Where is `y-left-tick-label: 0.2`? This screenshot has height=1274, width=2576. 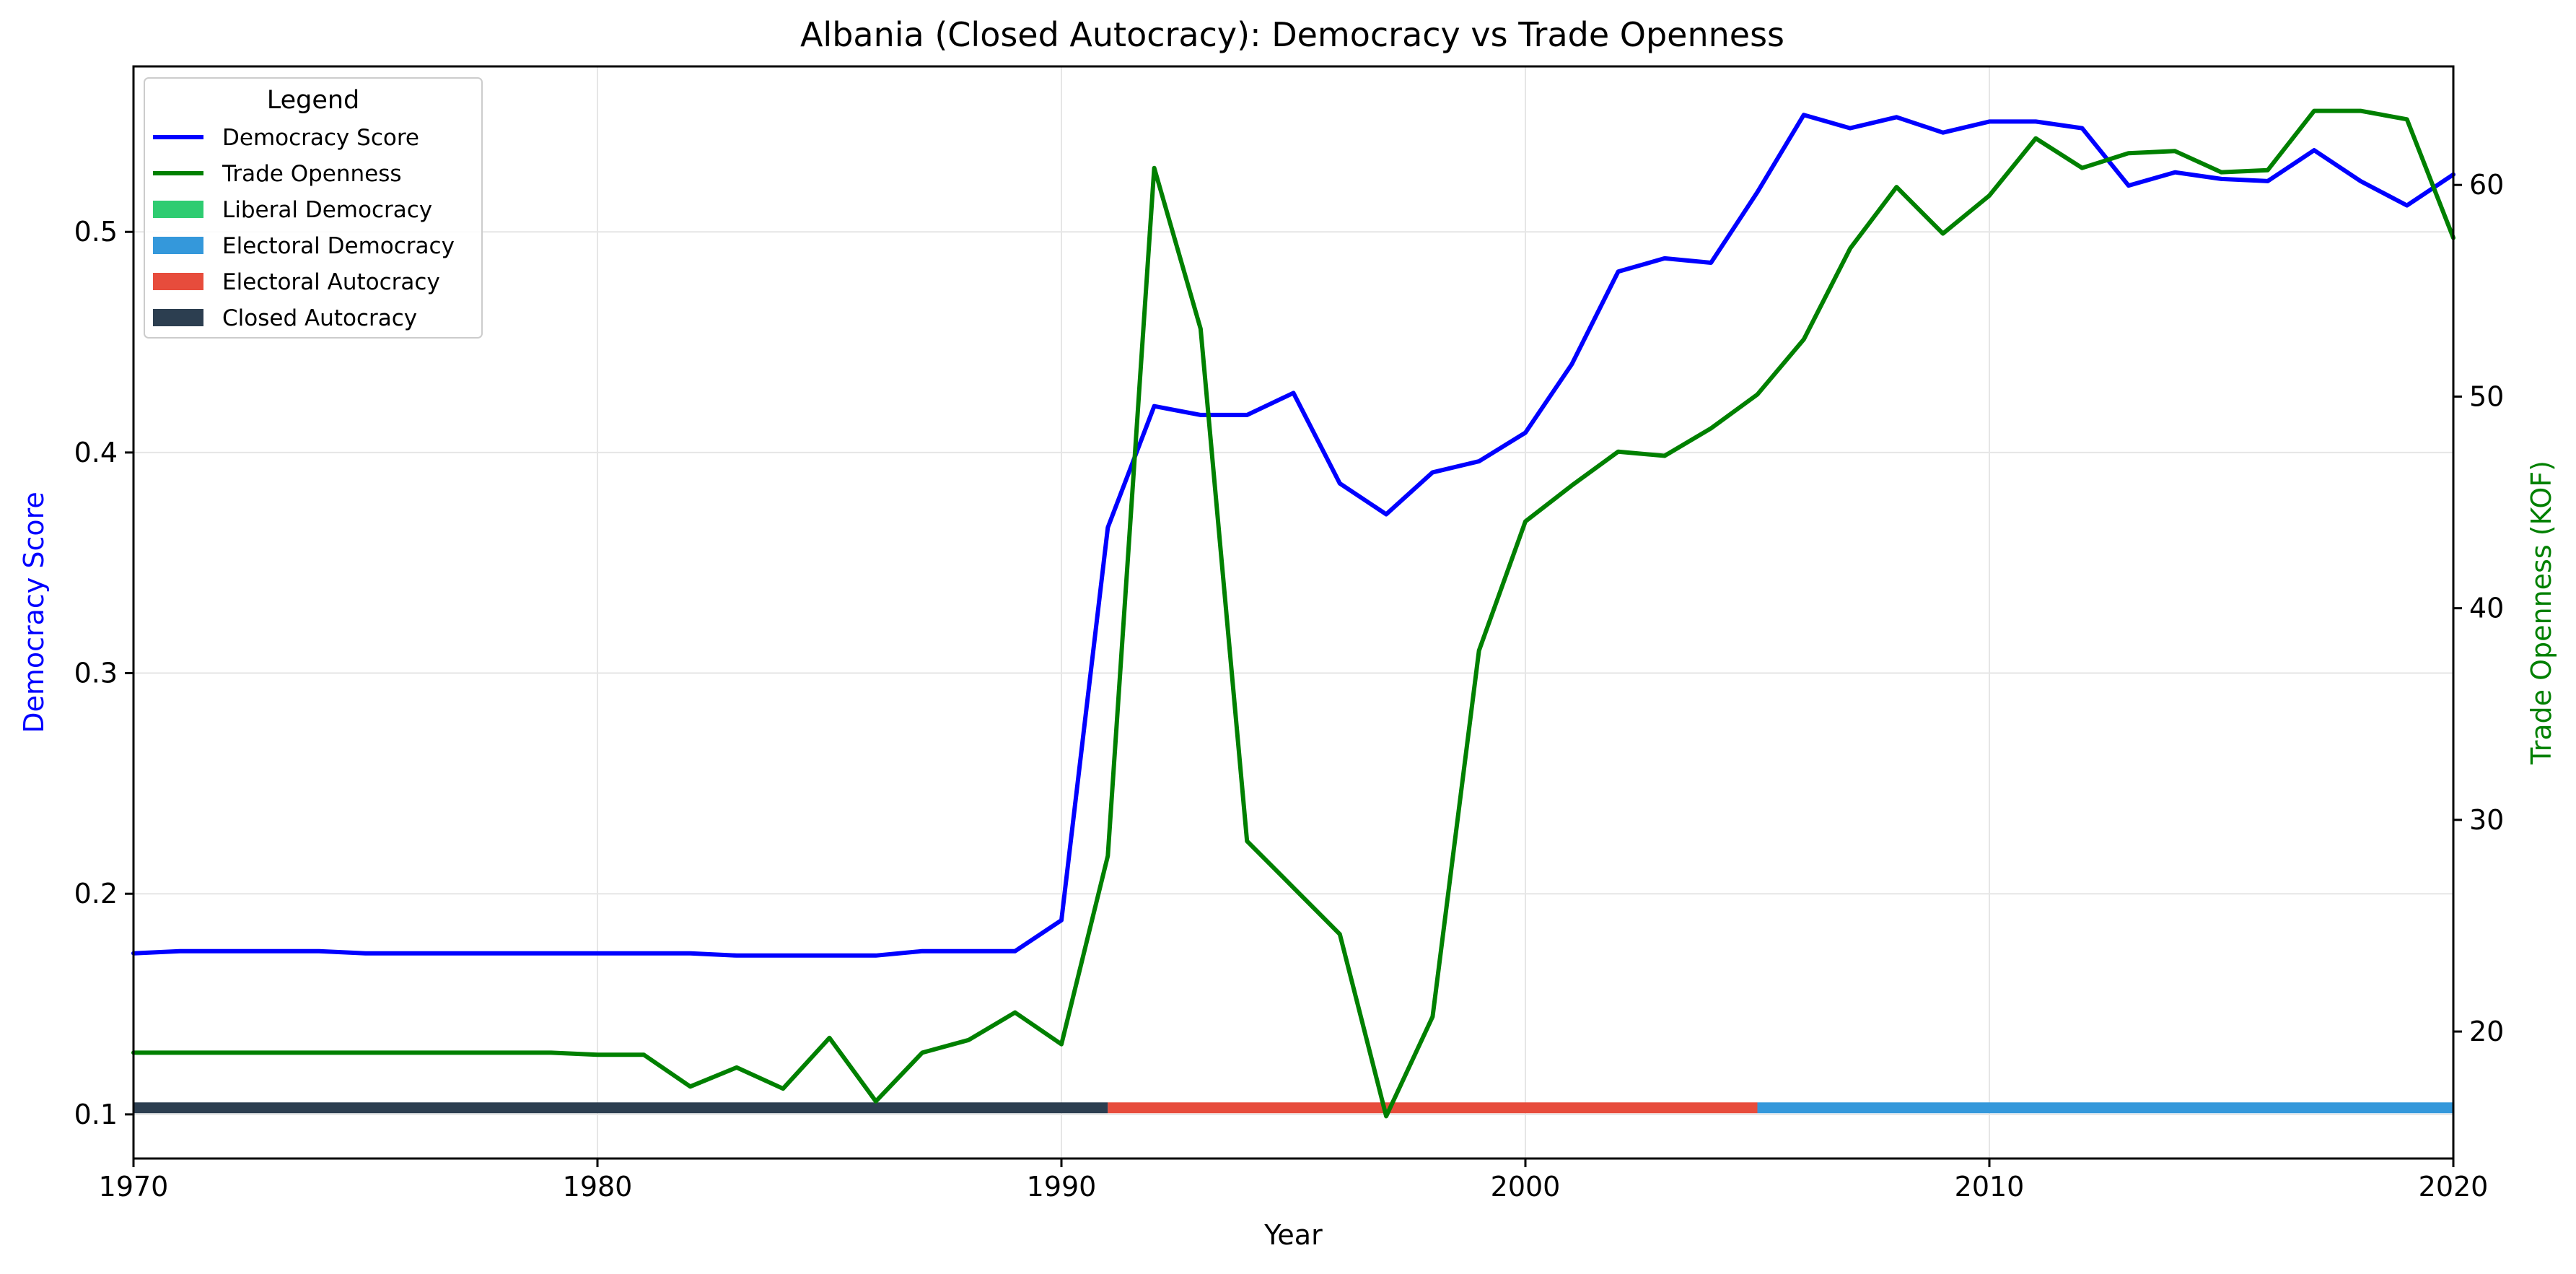 y-left-tick-label: 0.2 is located at coordinates (96, 893).